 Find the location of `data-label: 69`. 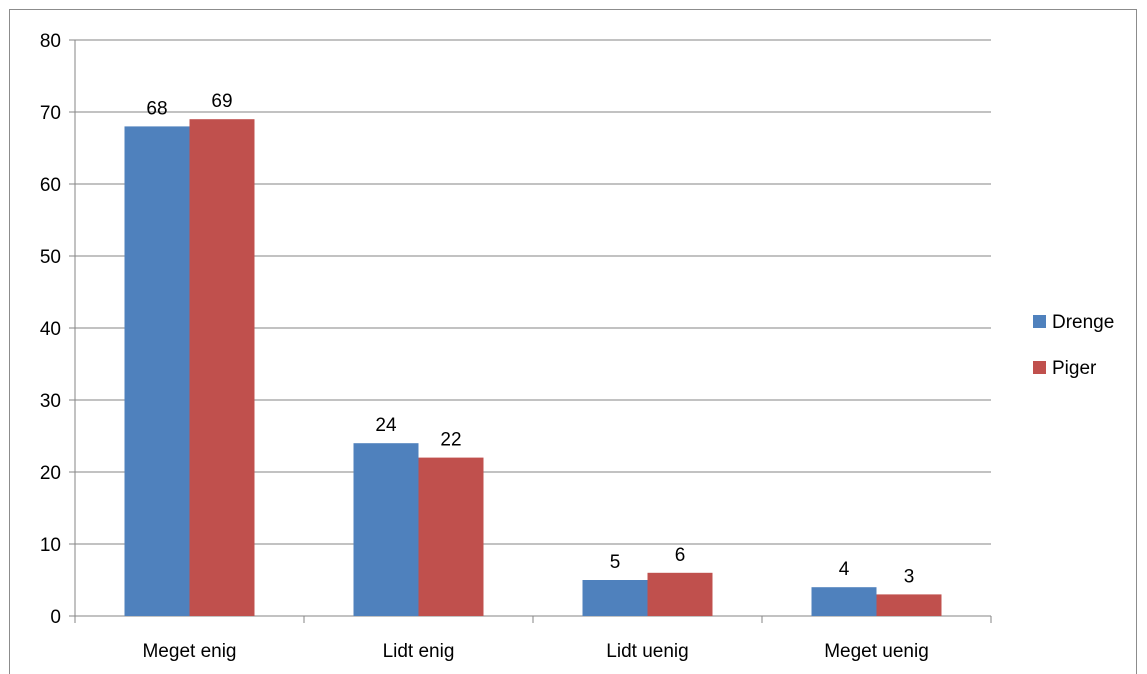

data-label: 69 is located at coordinates (221, 101).